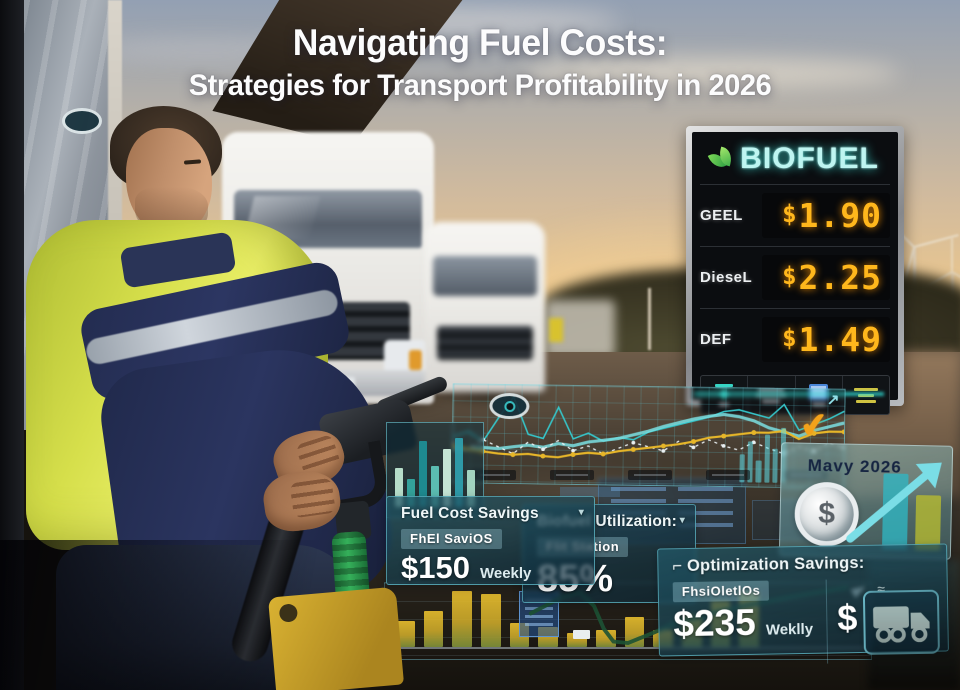 Image resolution: width=960 pixels, height=690 pixels. What do you see at coordinates (826, 215) in the screenshot?
I see `fuel-price-display: $1.90` at bounding box center [826, 215].